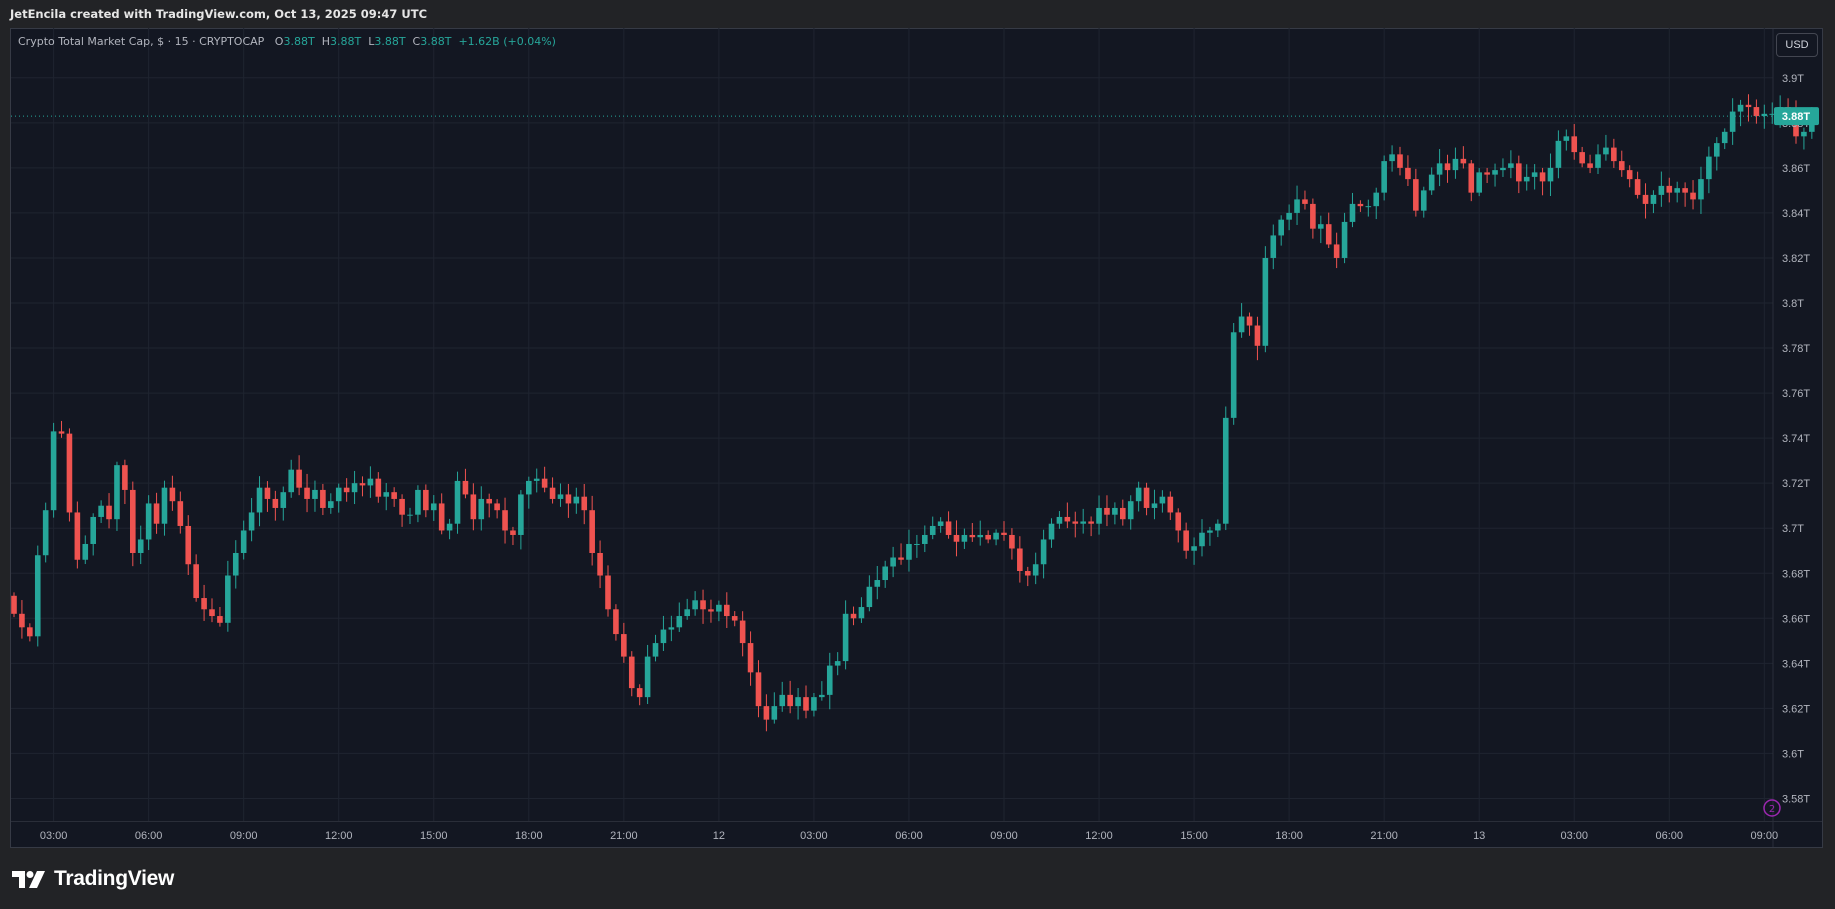 This screenshot has height=909, width=1835. I want to click on x-tick-label: 12:00, so click(1099, 836).